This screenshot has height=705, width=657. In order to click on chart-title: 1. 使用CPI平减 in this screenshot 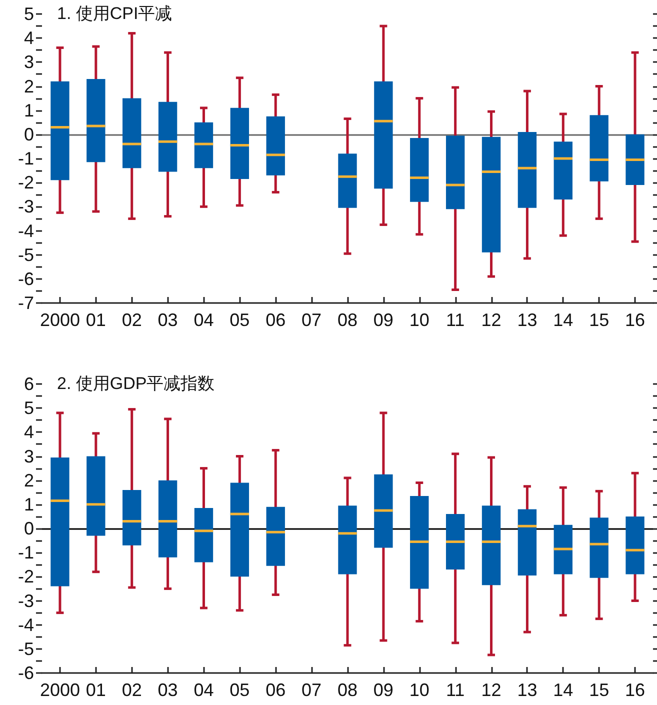, I will do `click(114, 13)`.